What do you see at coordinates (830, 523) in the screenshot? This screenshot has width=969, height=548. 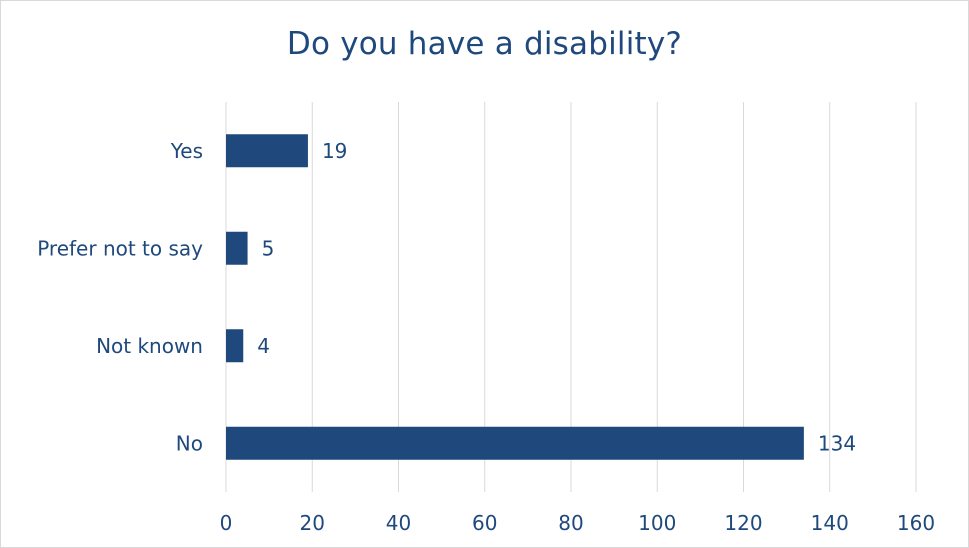 I see `x-tick-label: 140` at bounding box center [830, 523].